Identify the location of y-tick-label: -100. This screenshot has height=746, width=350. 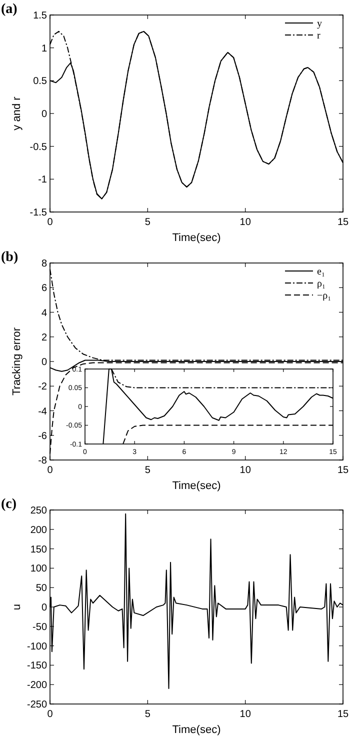
(37, 646).